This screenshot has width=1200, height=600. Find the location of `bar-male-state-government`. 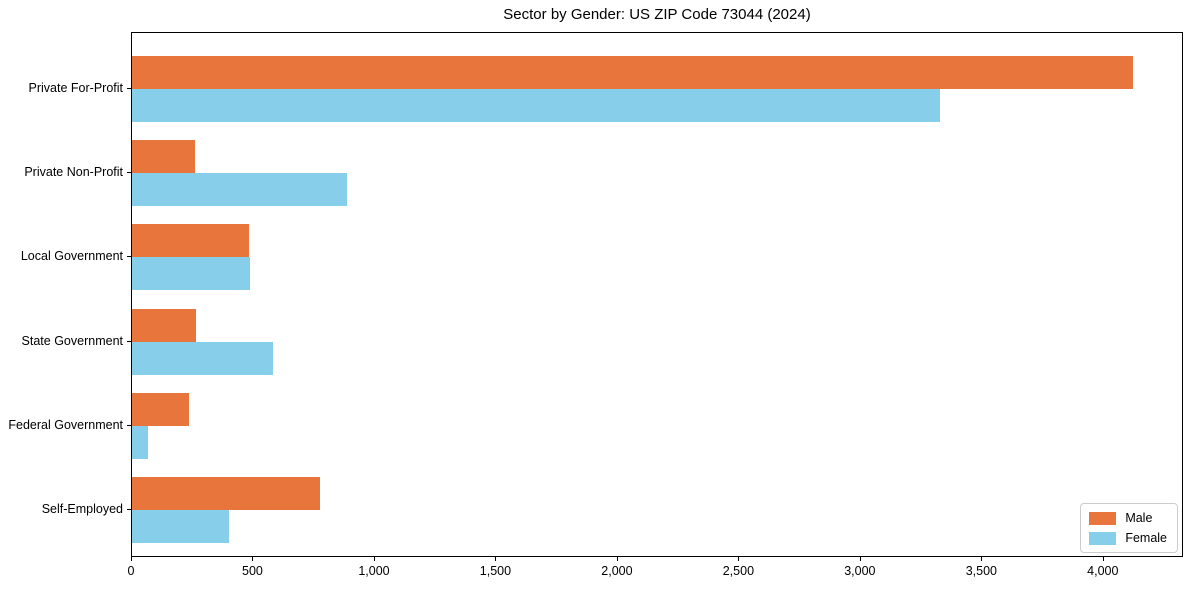

bar-male-state-government is located at coordinates (164, 325).